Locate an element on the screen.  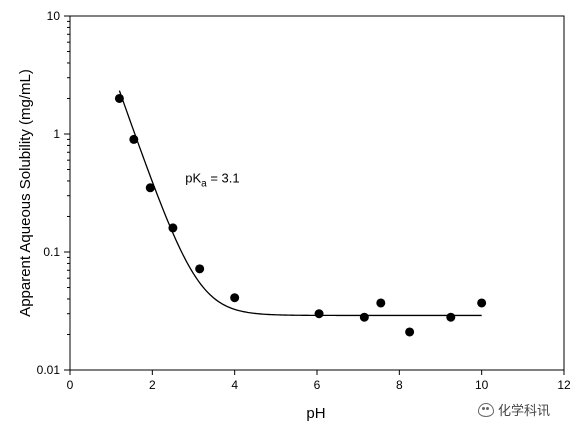
x-axis-ticks: 0 2 4 6 8 10 12 is located at coordinates (319, 381).